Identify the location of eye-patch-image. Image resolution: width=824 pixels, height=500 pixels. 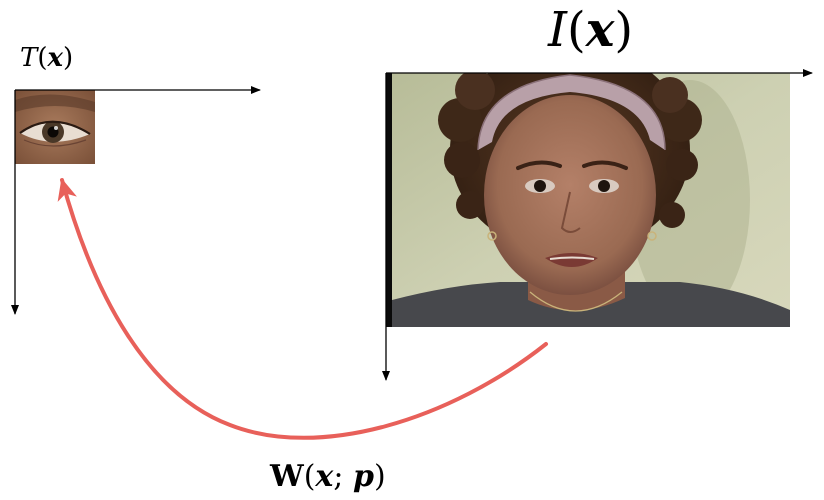
(55, 127).